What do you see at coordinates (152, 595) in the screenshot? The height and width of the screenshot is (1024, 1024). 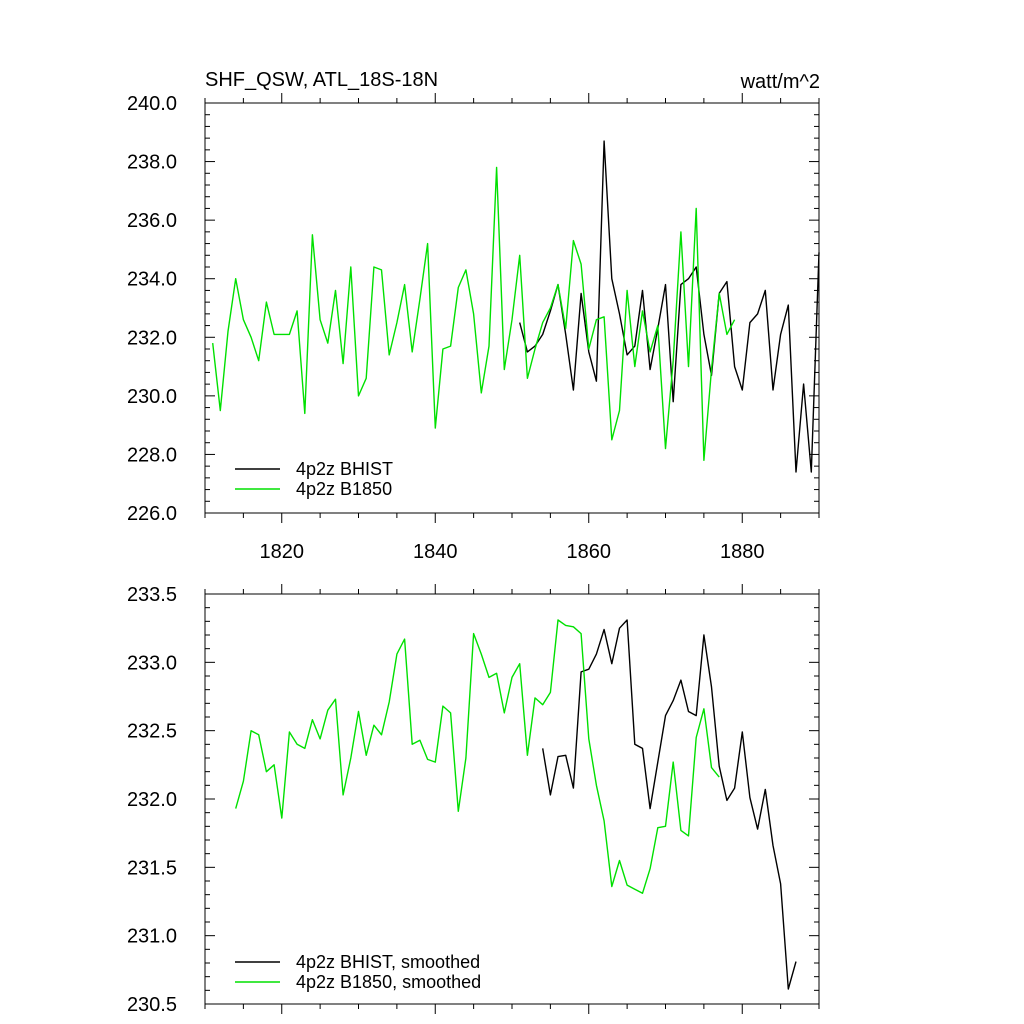 I see `y-tick-label: 233.5` at bounding box center [152, 595].